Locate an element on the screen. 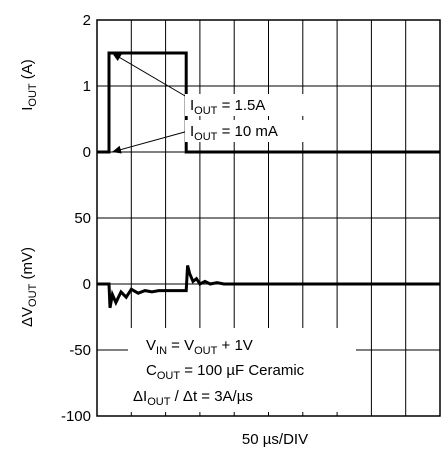 The height and width of the screenshot is (462, 442). ylabel-voltage: ΔVOUT (mV) is located at coordinates (29, 287).